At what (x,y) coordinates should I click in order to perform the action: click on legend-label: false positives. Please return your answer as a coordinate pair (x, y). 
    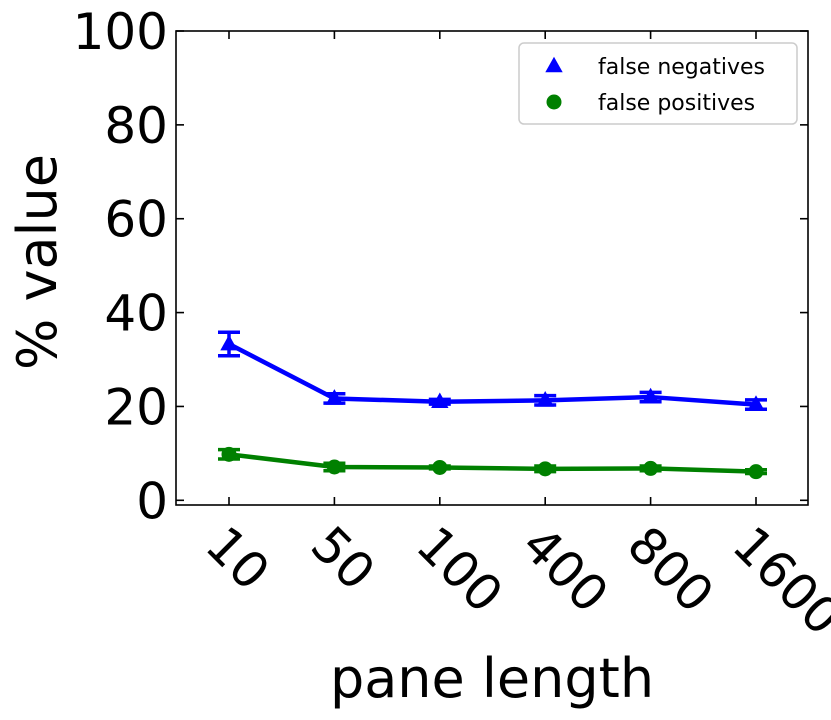
    Looking at the image, I should click on (676, 103).